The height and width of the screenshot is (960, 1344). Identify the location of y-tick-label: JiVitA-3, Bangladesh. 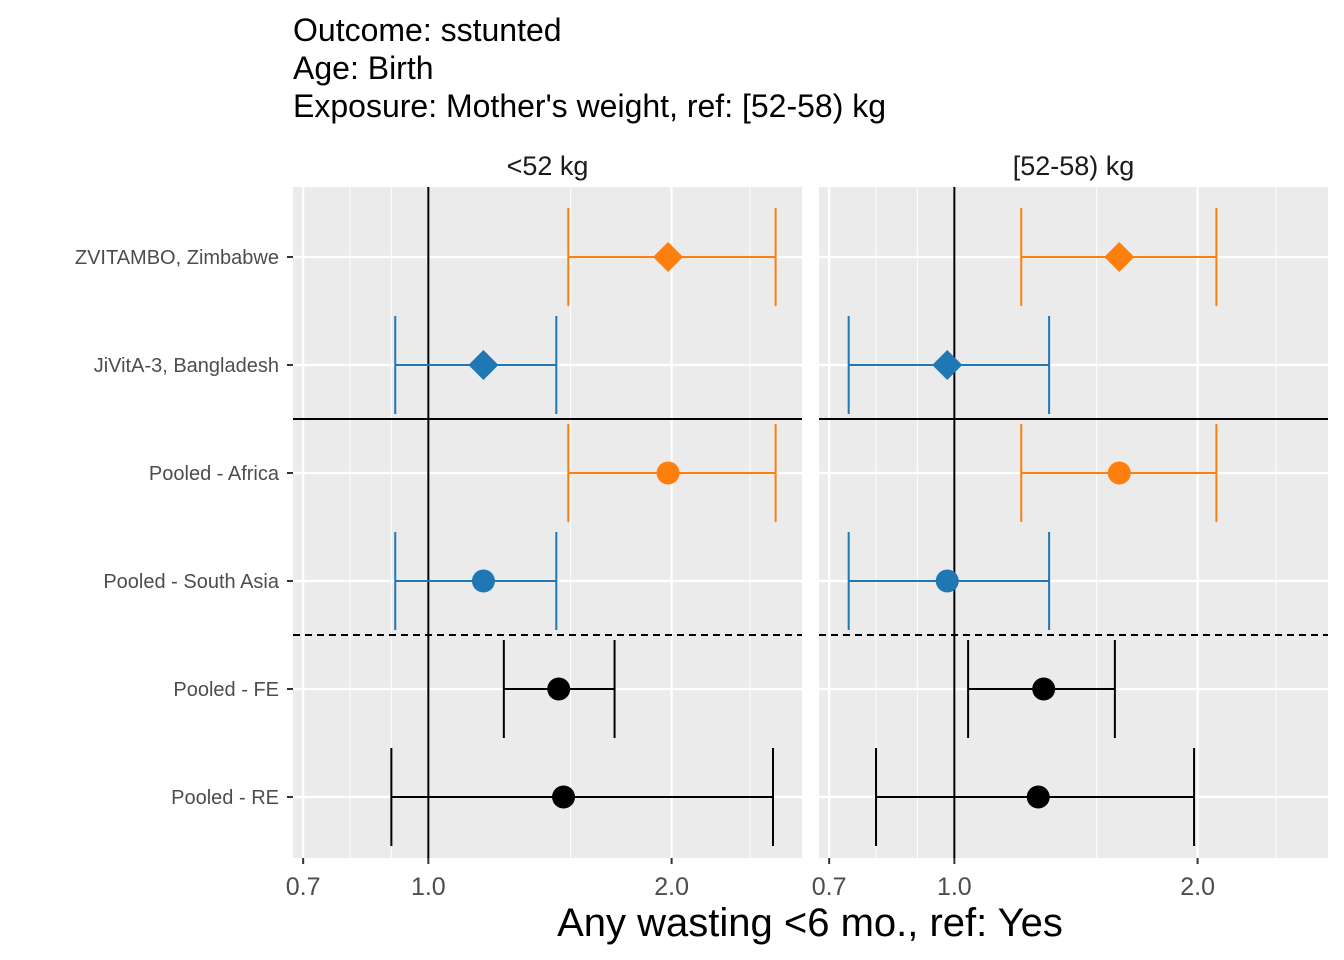
(186, 366).